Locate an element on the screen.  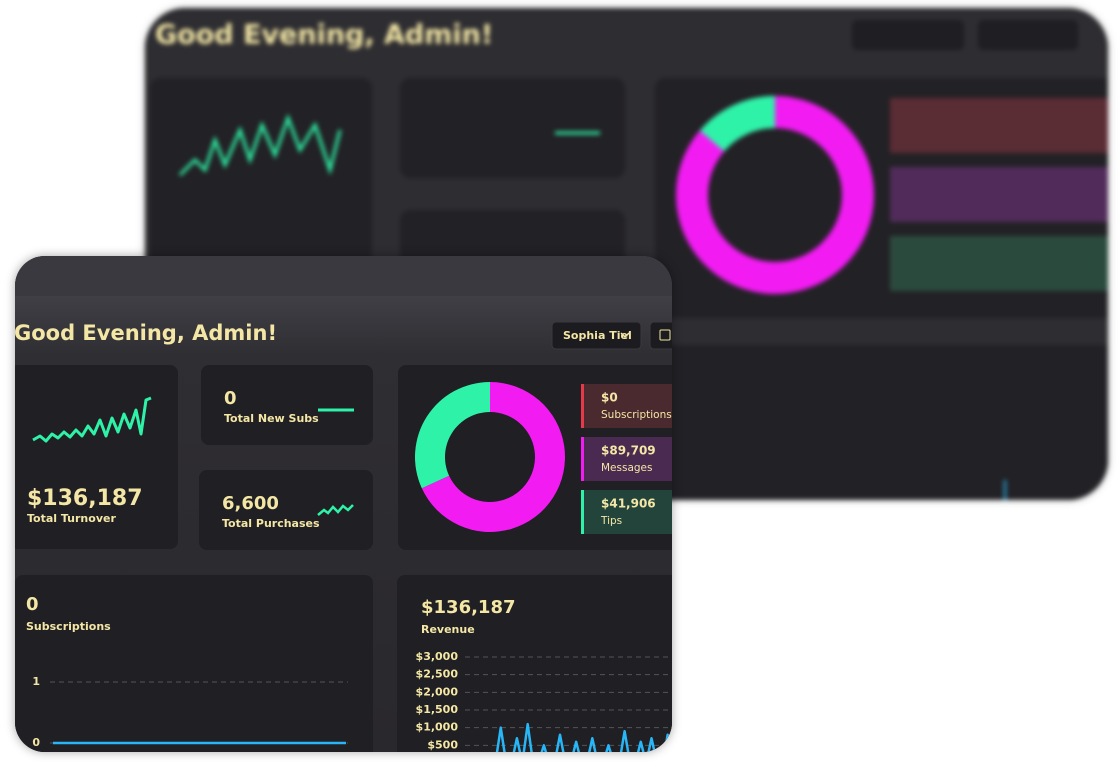
y-tick-label: $2,500 is located at coordinates (437, 674).